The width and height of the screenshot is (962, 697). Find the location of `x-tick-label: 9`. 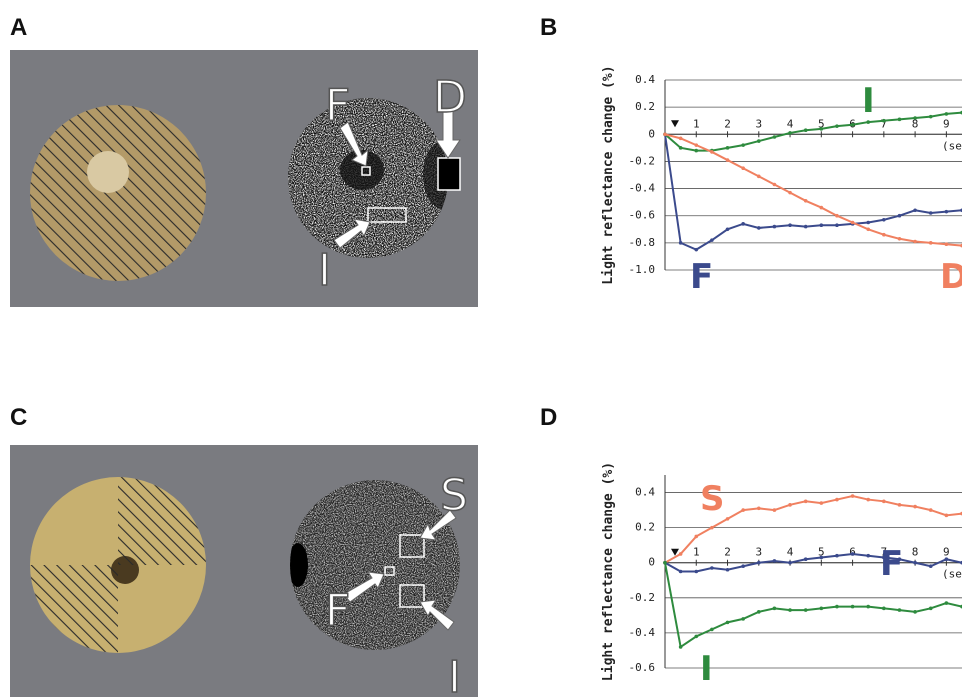

x-tick-label: 9 is located at coordinates (946, 123).